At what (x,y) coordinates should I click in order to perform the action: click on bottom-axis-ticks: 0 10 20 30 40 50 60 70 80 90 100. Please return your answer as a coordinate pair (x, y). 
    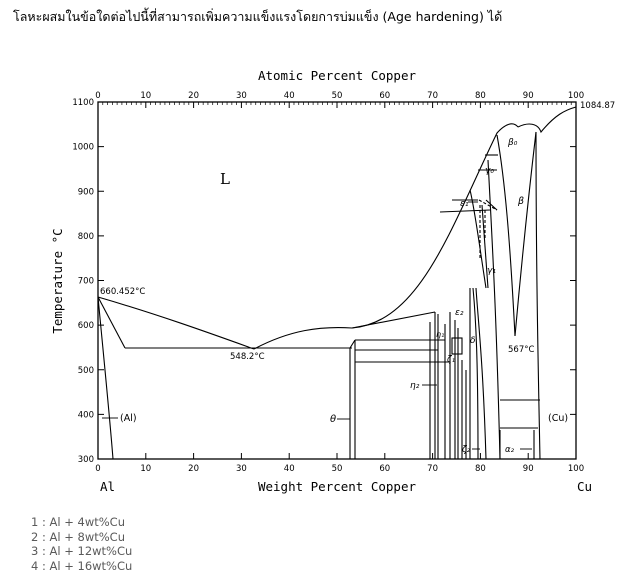
    Looking at the image, I should click on (339, 463).